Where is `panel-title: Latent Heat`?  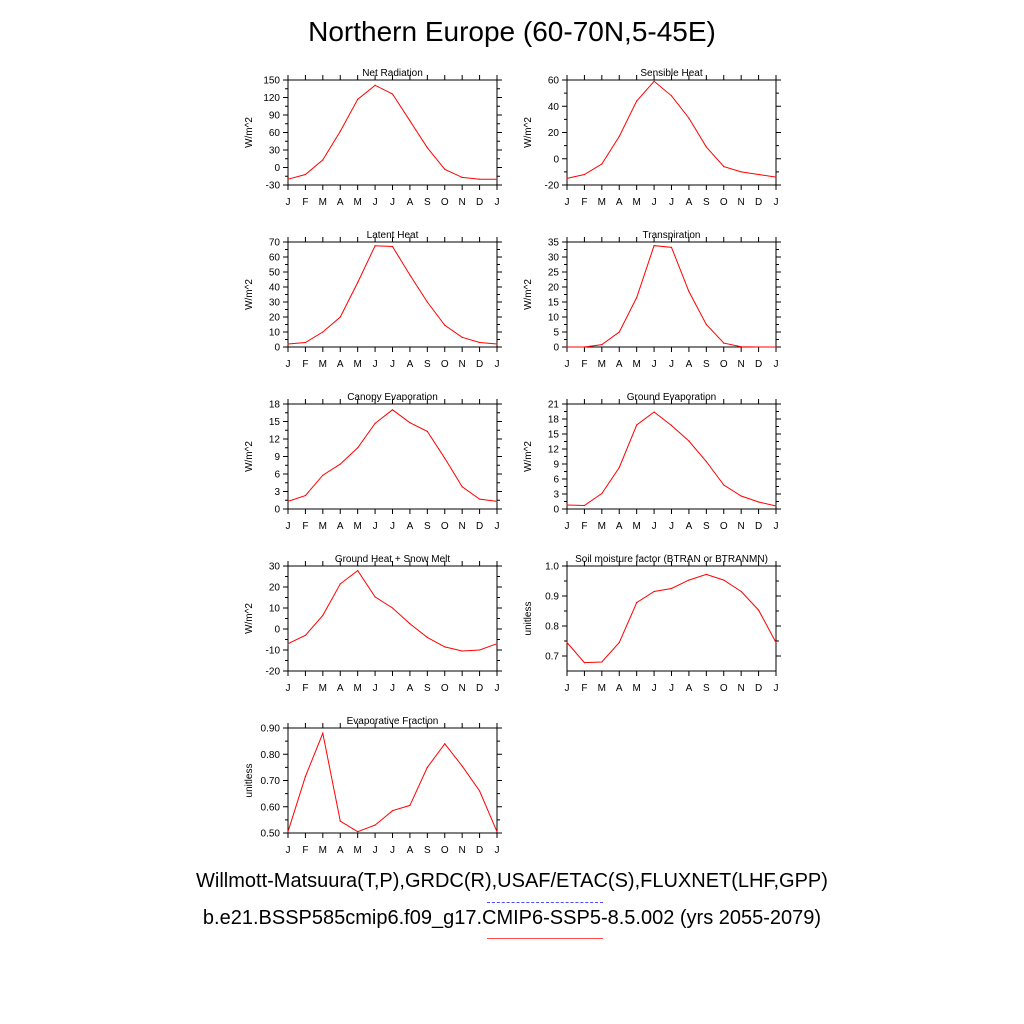 panel-title: Latent Heat is located at coordinates (393, 235).